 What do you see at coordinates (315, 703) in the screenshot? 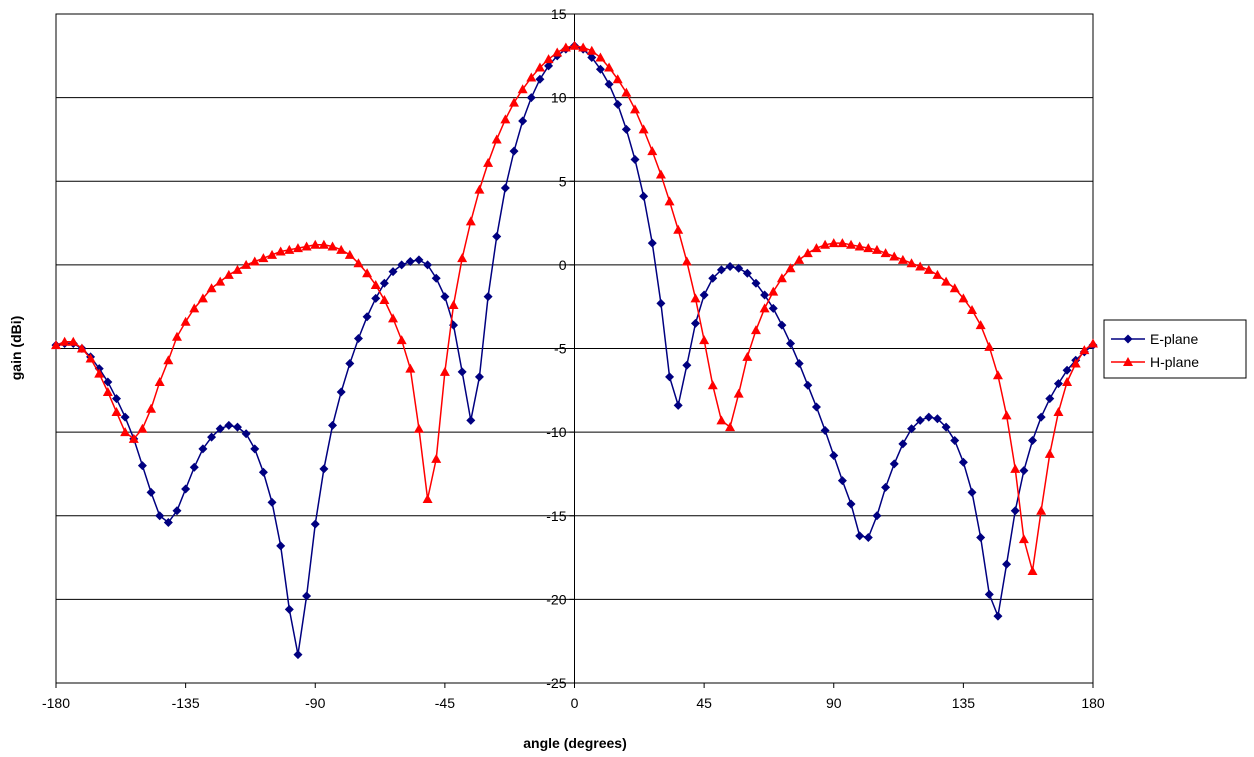
I see `x-tick-label: -90` at bounding box center [315, 703].